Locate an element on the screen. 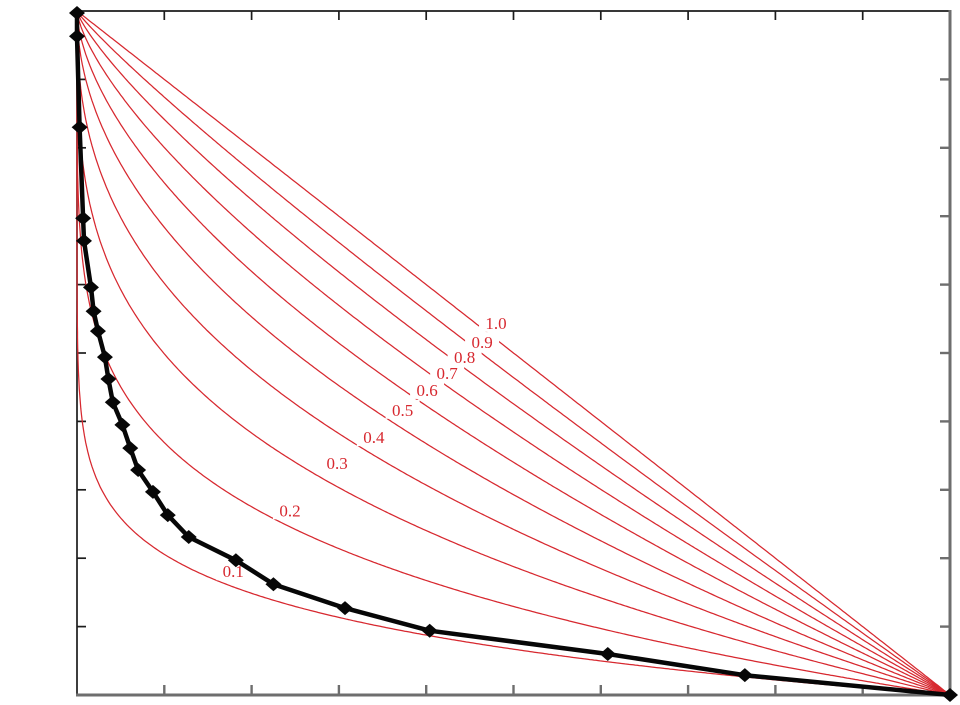 This screenshot has width=960, height=705. contour-label-0.6: 0.6 is located at coordinates (426, 390).